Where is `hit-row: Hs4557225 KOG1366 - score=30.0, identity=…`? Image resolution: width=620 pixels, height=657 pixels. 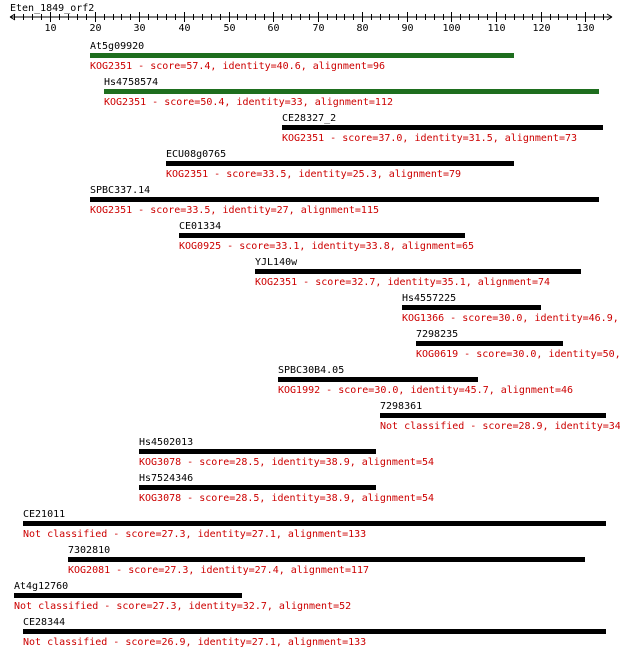 hit-row: Hs4557225 KOG1366 - score=30.0, identity=… is located at coordinates (511, 308).